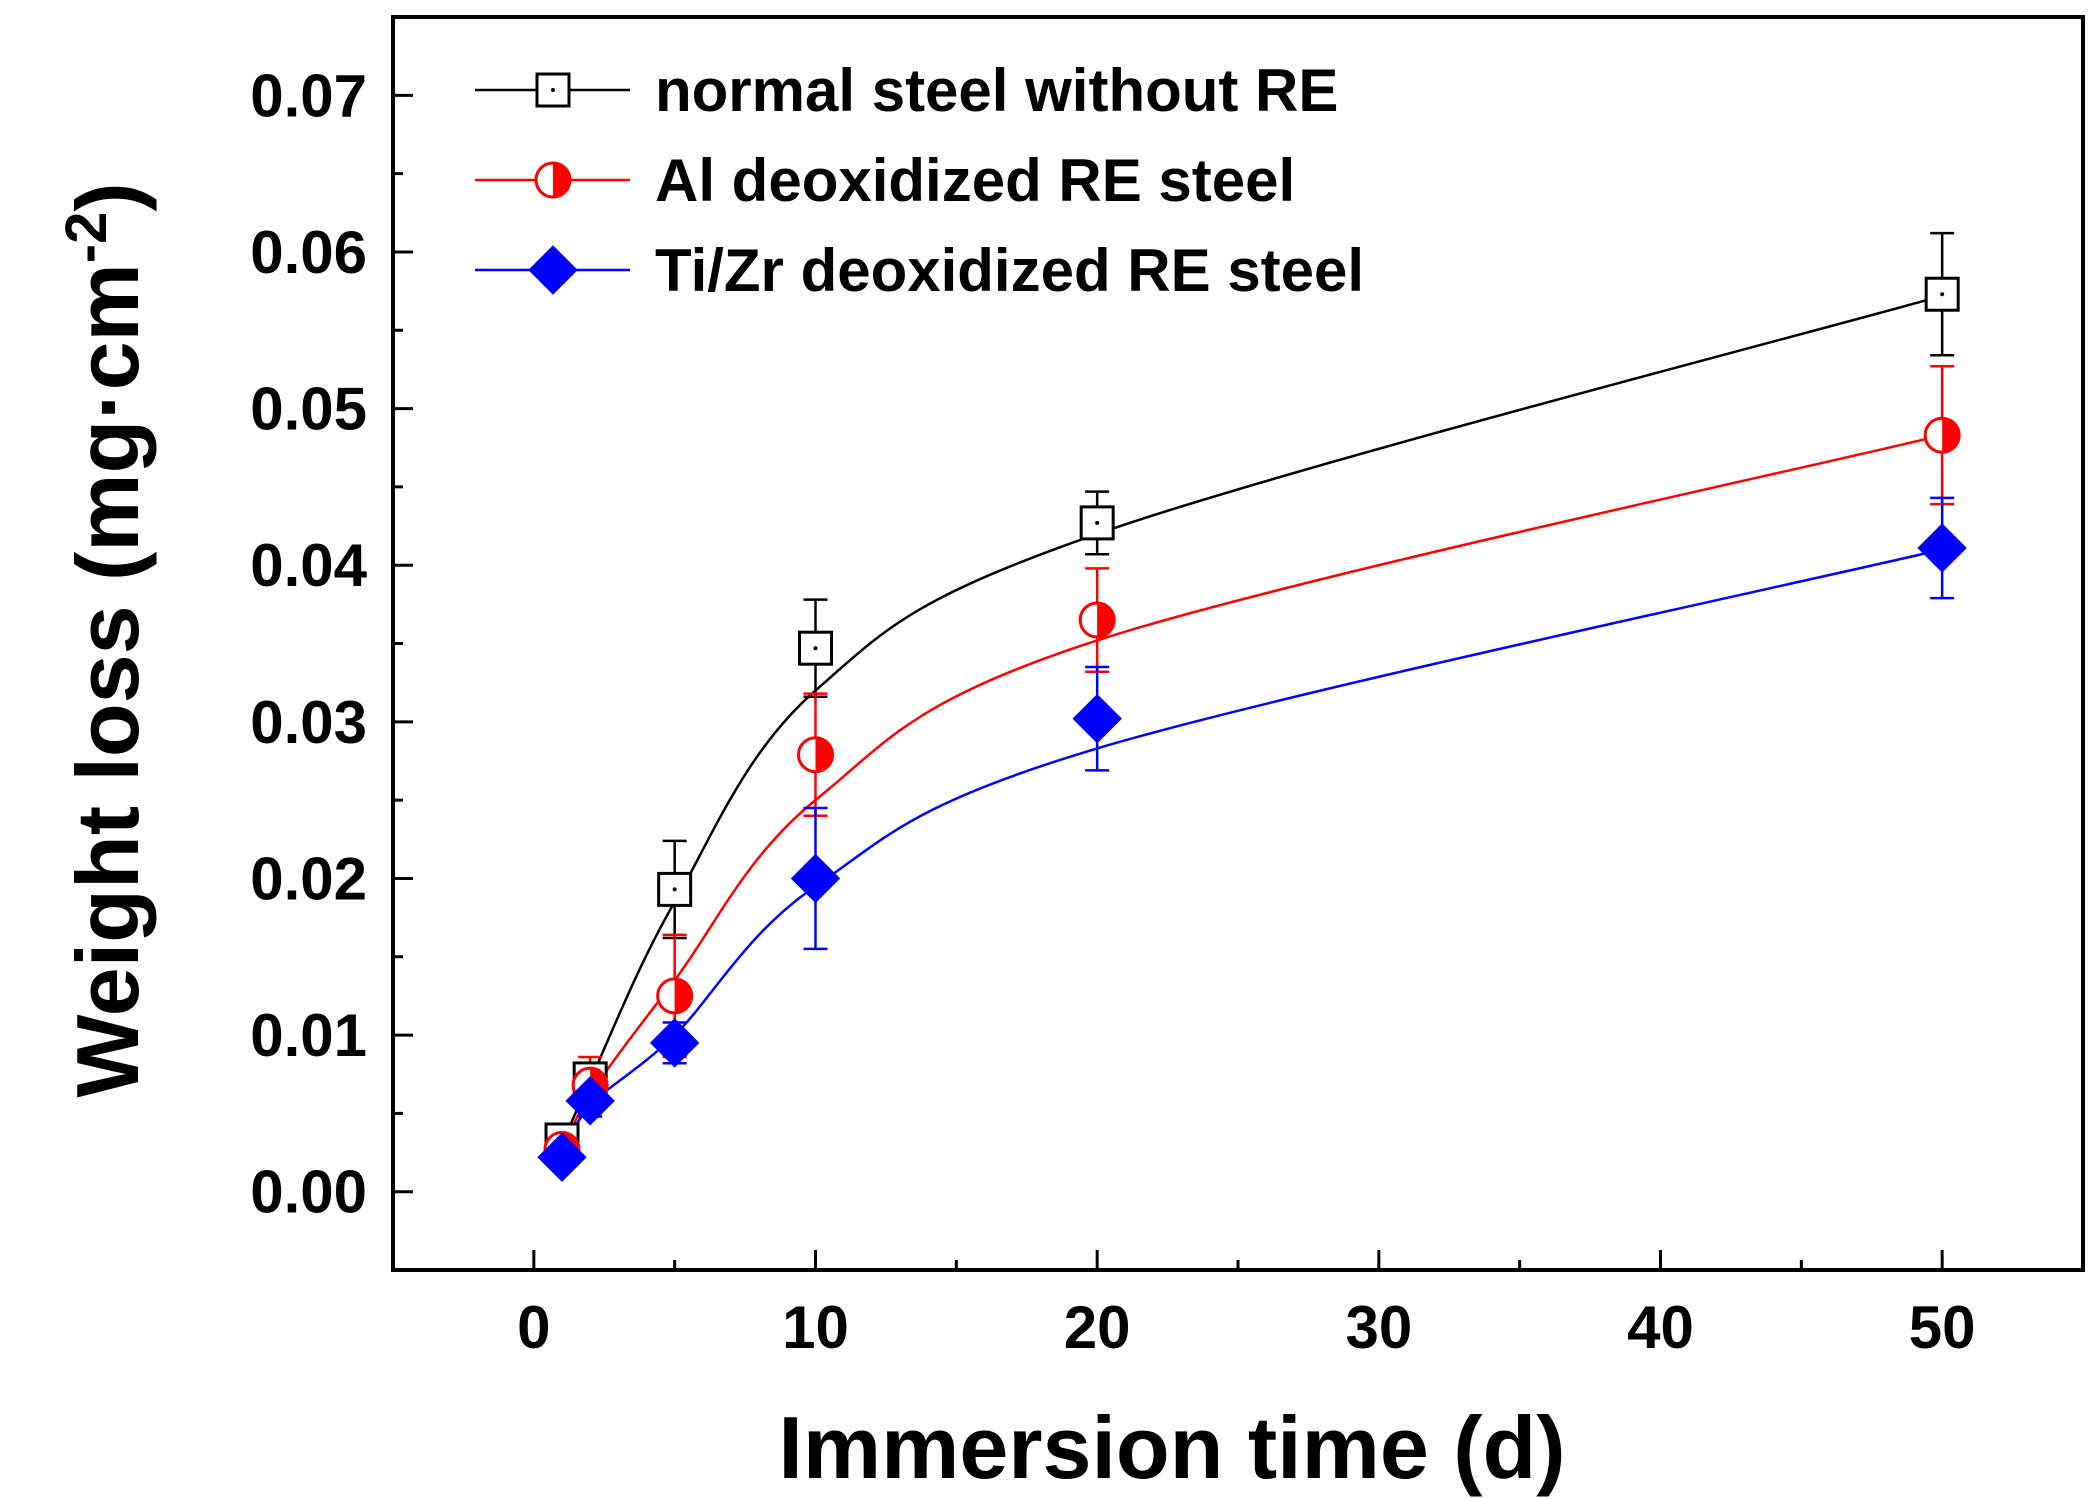 The image size is (2099, 1499). Describe the element at coordinates (107, 680) in the screenshot. I see `y-axis-title-main: Weight loss (mg·cm` at that location.